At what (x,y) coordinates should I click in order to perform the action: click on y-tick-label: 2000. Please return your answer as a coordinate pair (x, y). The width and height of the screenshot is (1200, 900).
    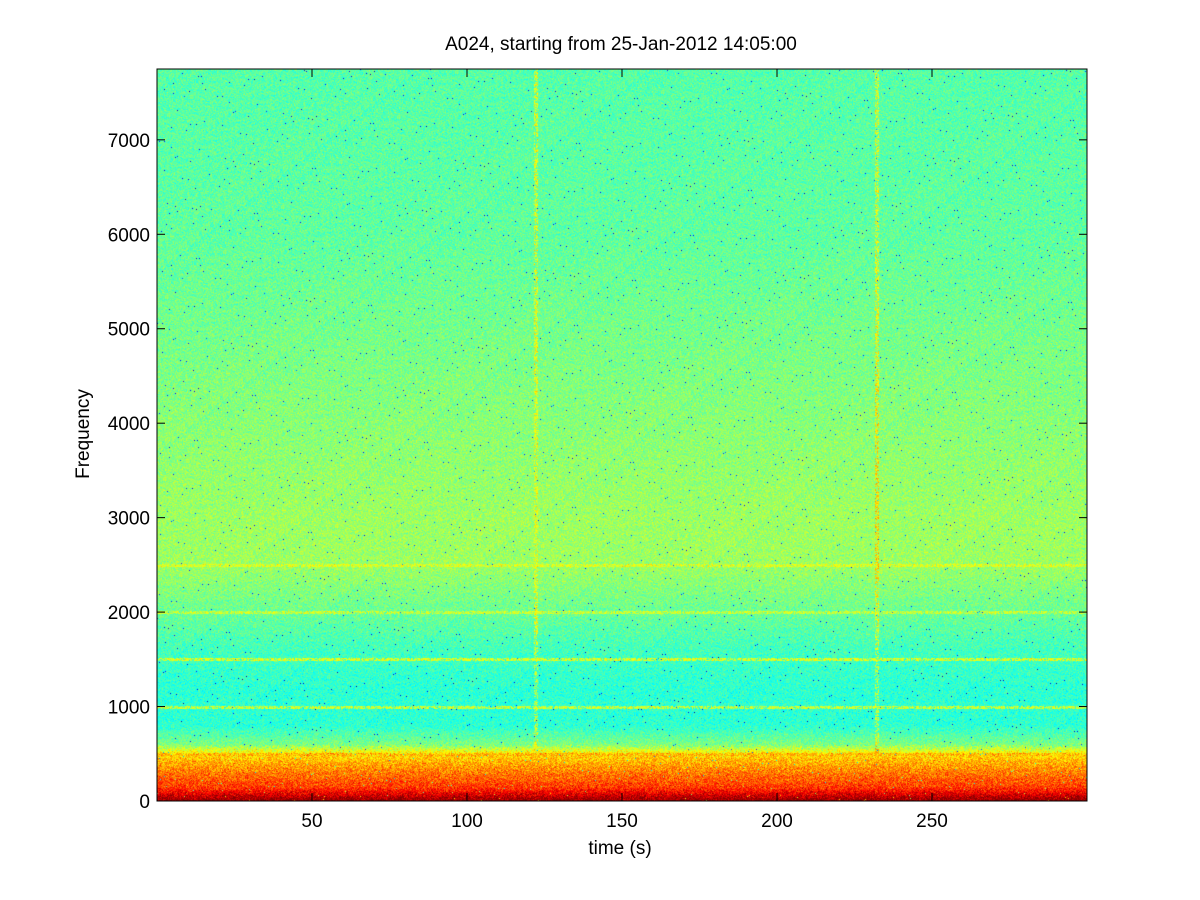
    Looking at the image, I should click on (129, 613).